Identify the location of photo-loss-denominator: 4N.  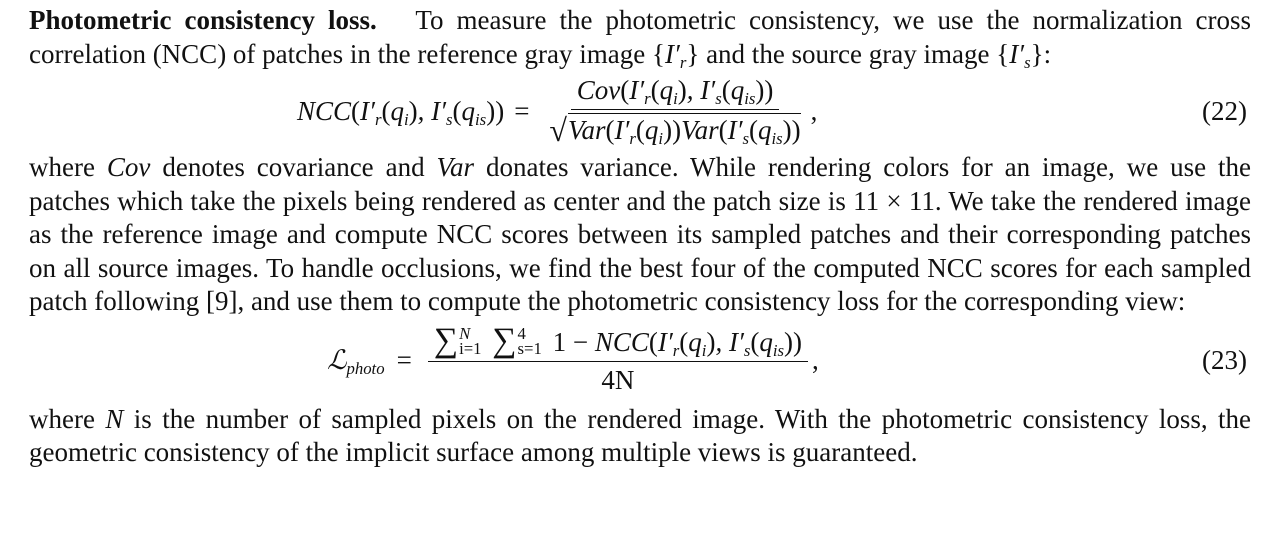
(618, 379).